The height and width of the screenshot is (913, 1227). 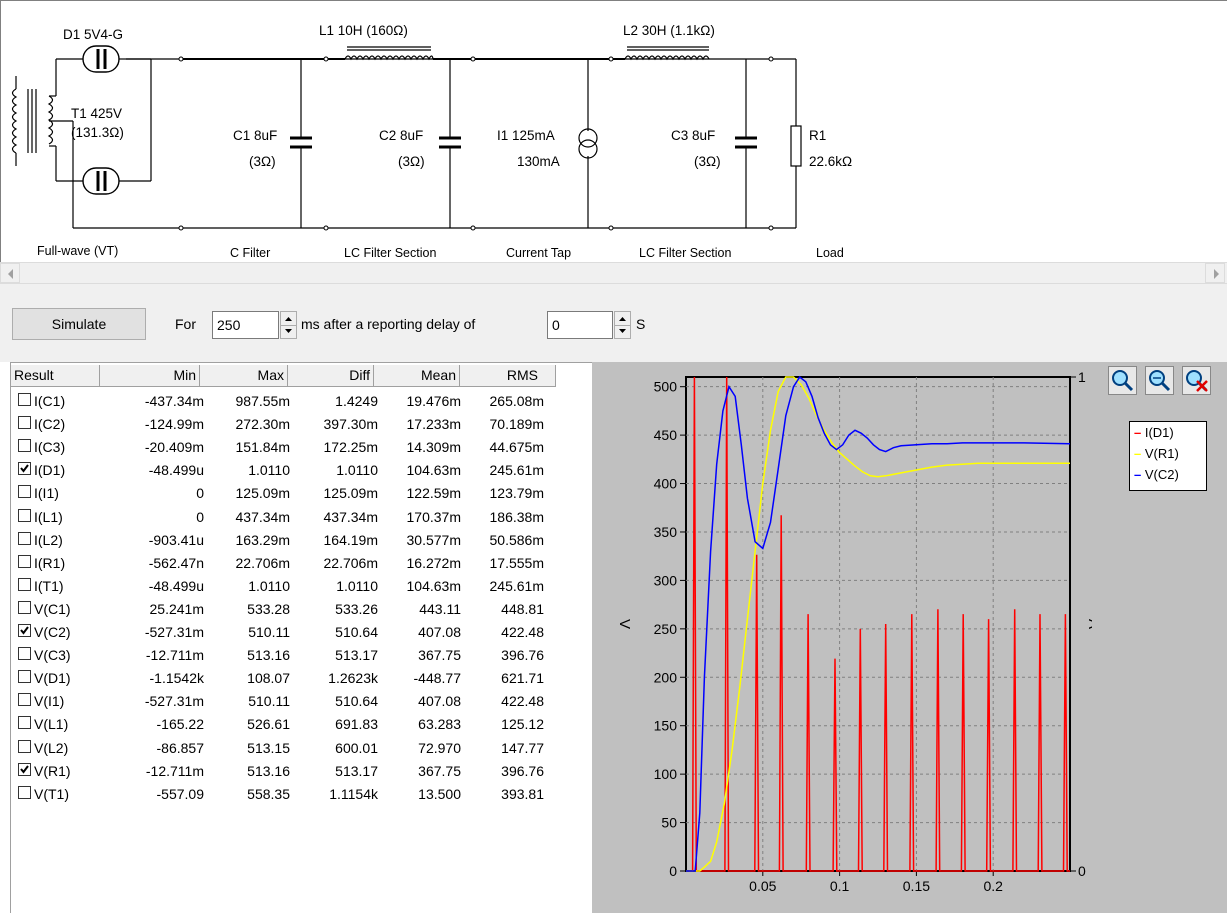 I want to click on result-max: 125.09m, so click(x=262, y=493).